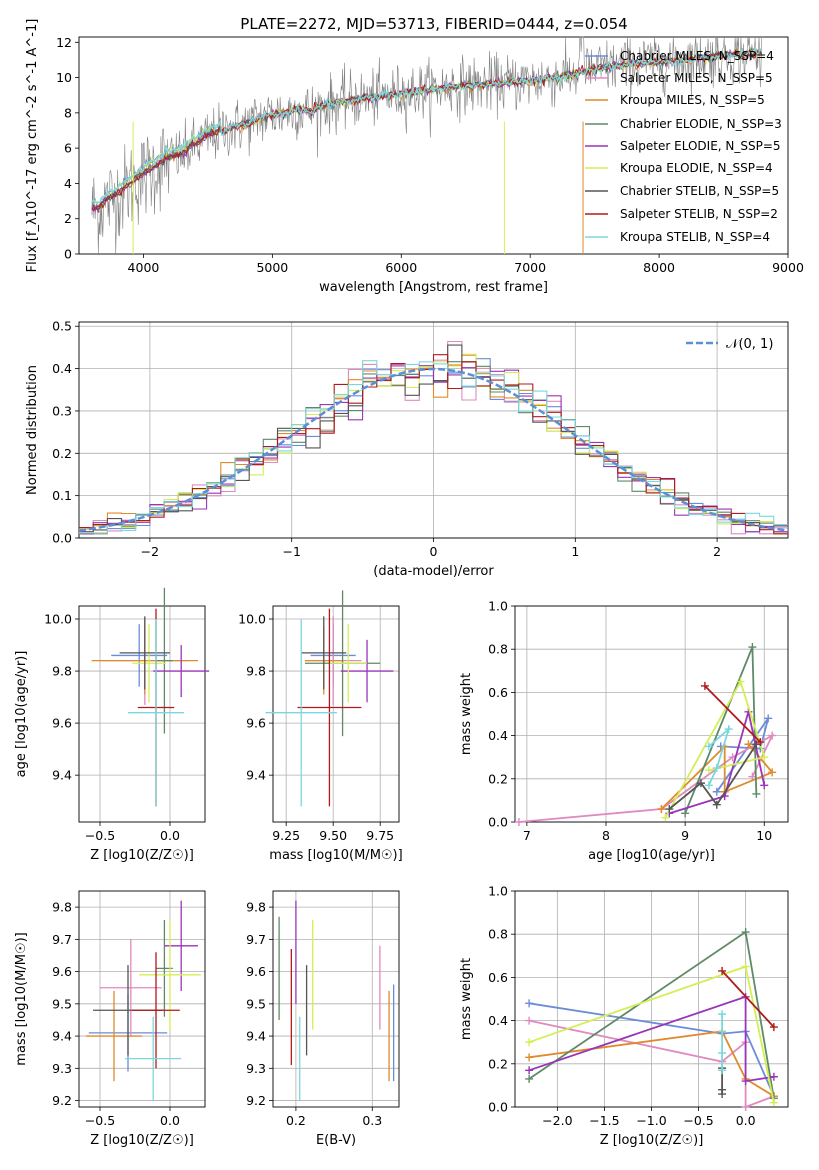 The height and width of the screenshot is (1170, 819). I want to click on x-axis-label: (data-model)/error, so click(433, 571).